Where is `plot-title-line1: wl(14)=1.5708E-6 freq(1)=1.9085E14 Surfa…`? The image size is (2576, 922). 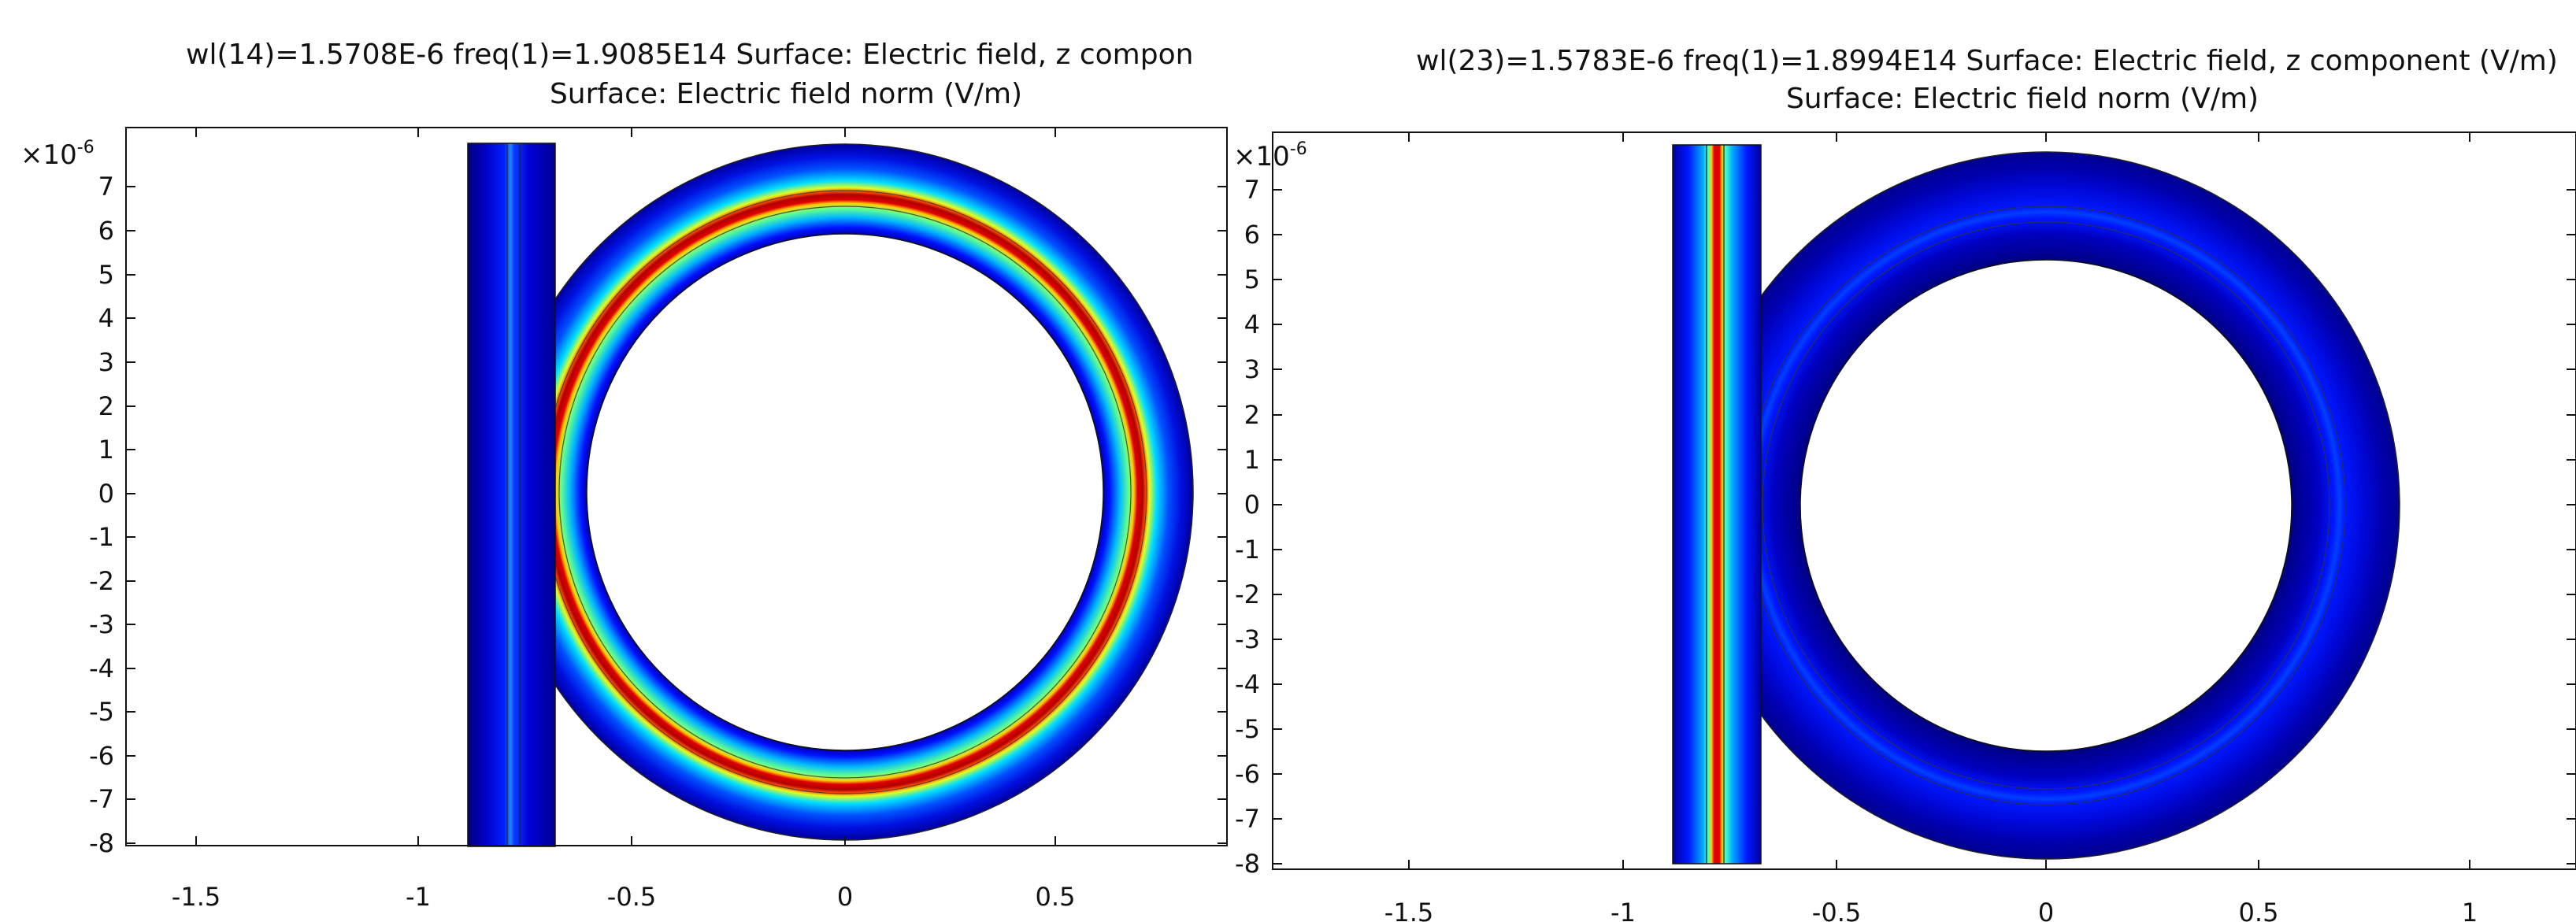 plot-title-line1: wl(14)=1.5708E-6 freq(1)=1.9085E14 Surfa… is located at coordinates (690, 55).